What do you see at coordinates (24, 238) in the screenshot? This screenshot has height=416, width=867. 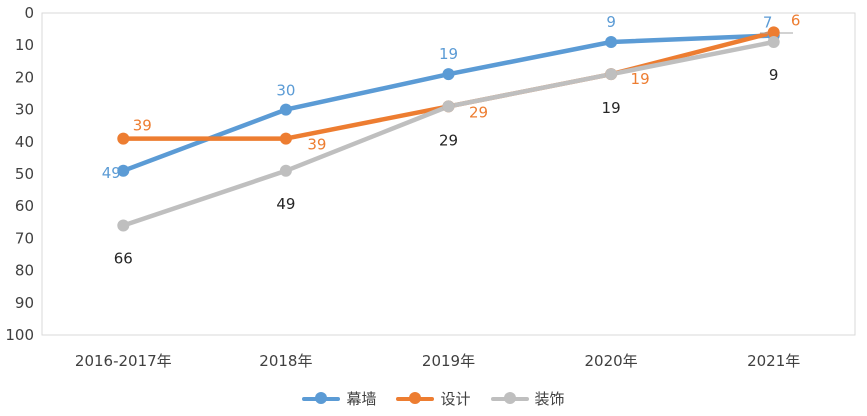 I see `y-tick-label: 70` at bounding box center [24, 238].